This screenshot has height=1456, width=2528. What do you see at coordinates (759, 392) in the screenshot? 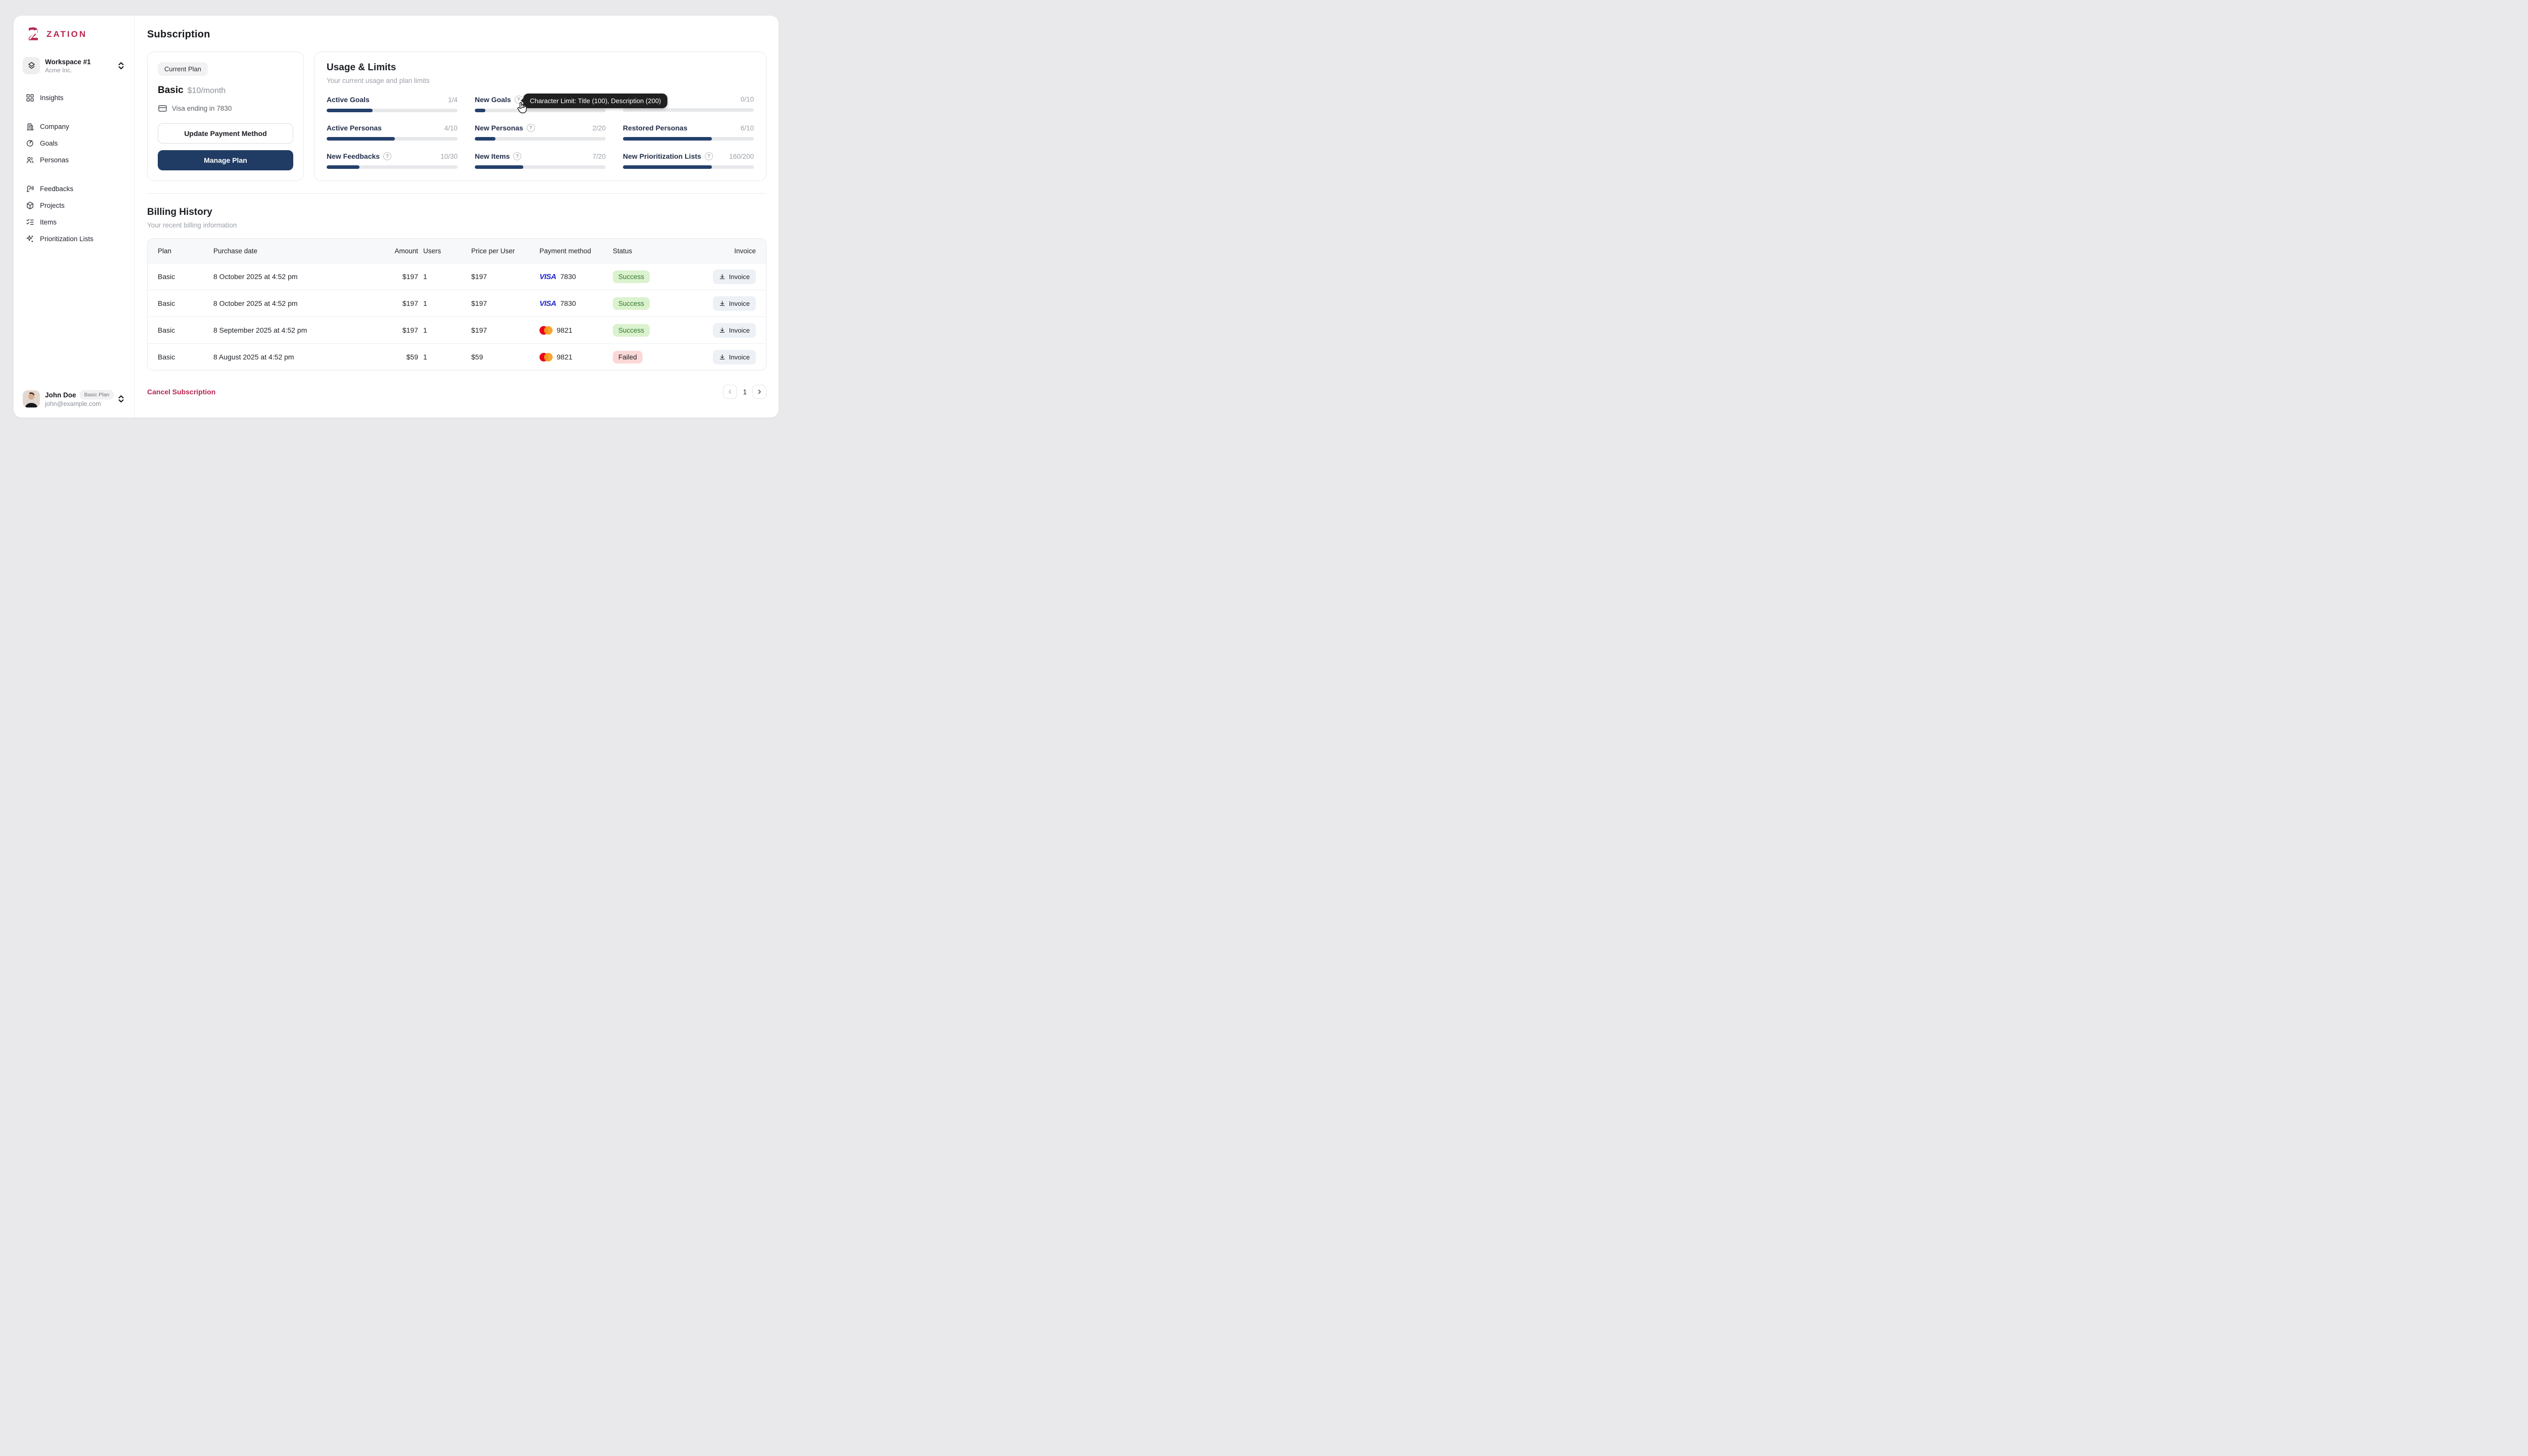
I see `next-page-button` at bounding box center [759, 392].